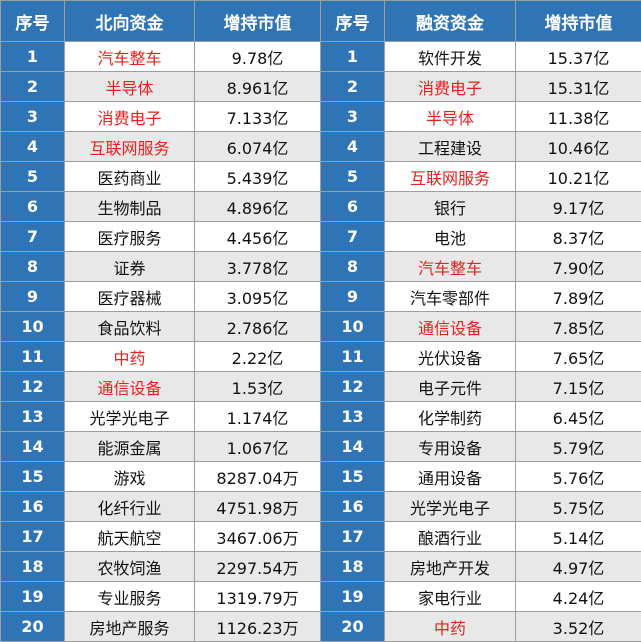 This screenshot has height=642, width=641. What do you see at coordinates (130, 627) in the screenshot?
I see `northbound-sector-cell: 房地产服务` at bounding box center [130, 627].